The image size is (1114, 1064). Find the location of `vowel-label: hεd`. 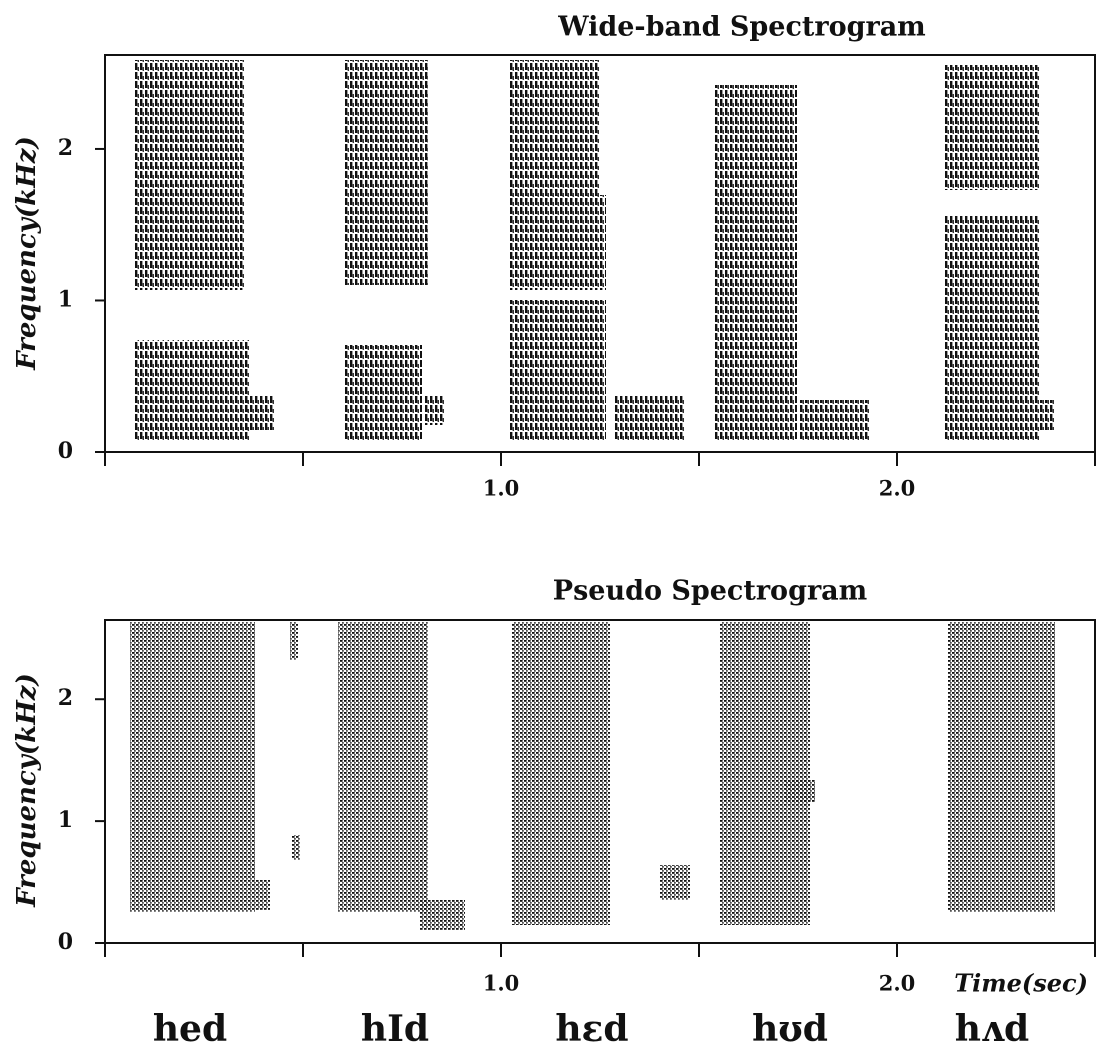

vowel-label: hεd is located at coordinates (591, 1029).